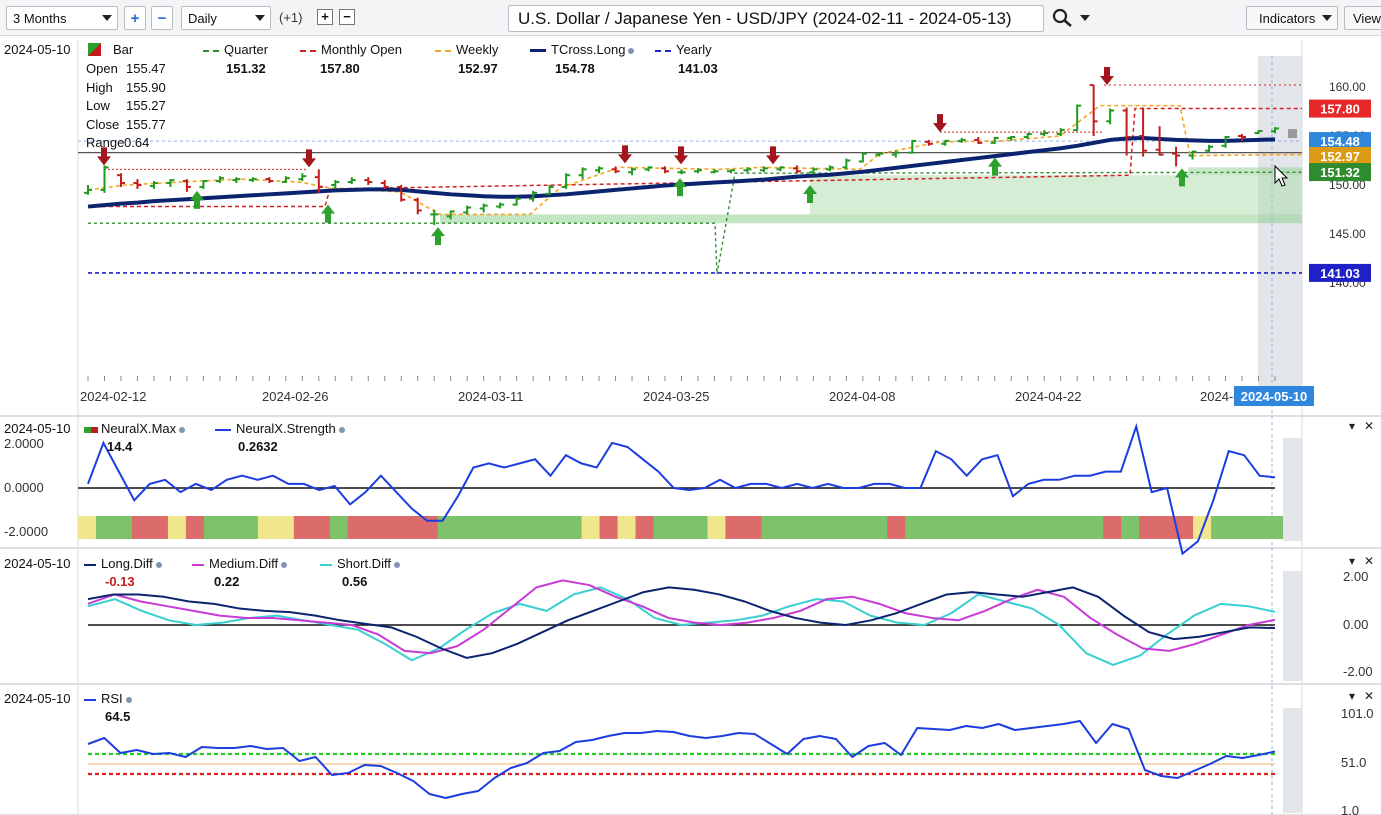  I want to click on range-select: 3 Months, so click(62, 18).